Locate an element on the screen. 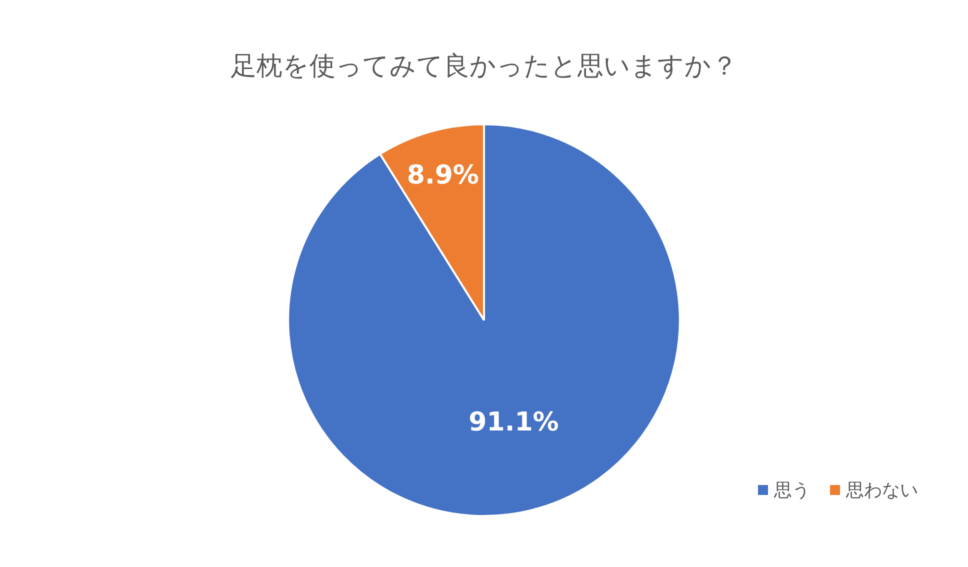 The image size is (968, 567). chart-title: 足枕を使ってみて良かったと思いますか？ is located at coordinates (484, 66).